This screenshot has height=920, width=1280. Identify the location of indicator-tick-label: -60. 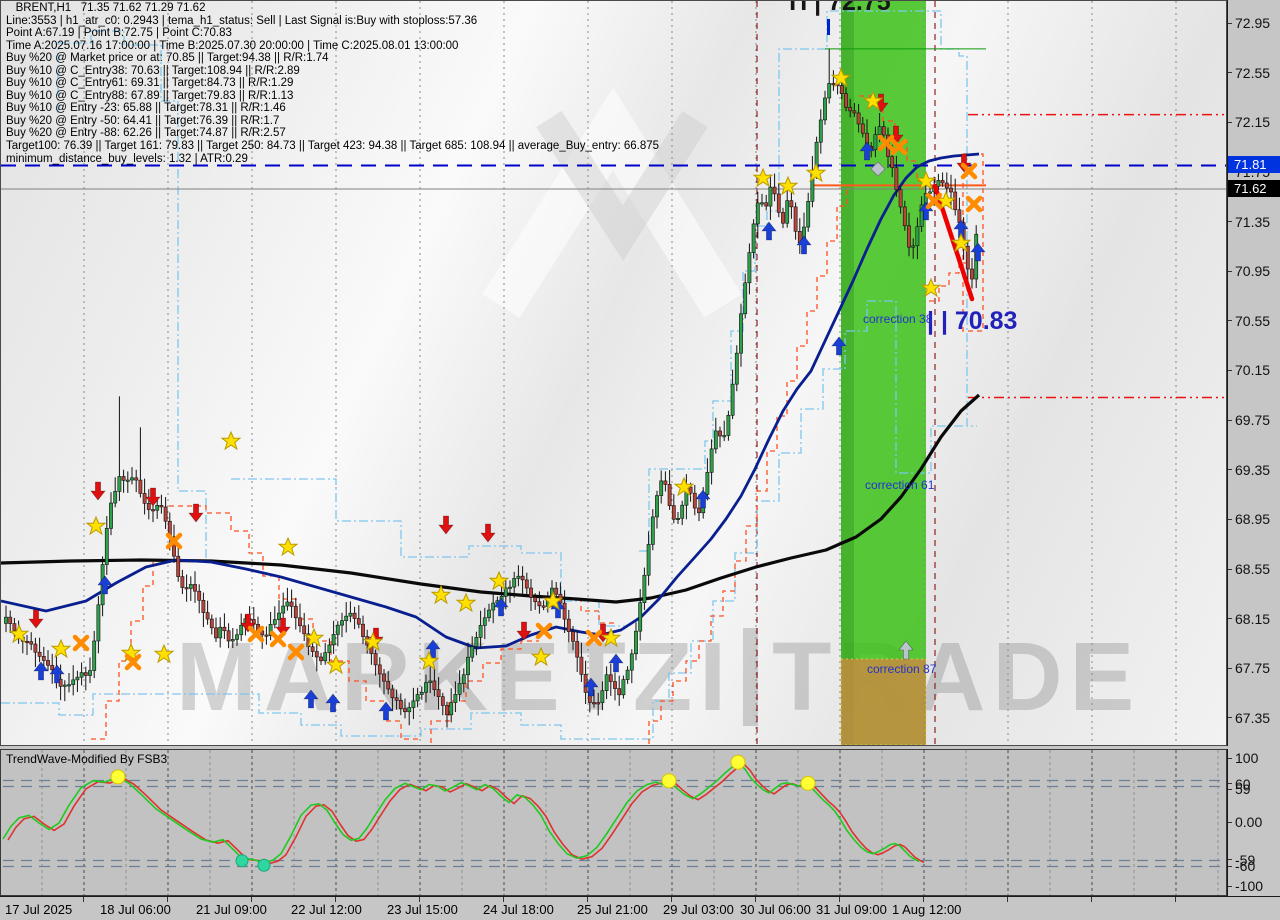
(1245, 866).